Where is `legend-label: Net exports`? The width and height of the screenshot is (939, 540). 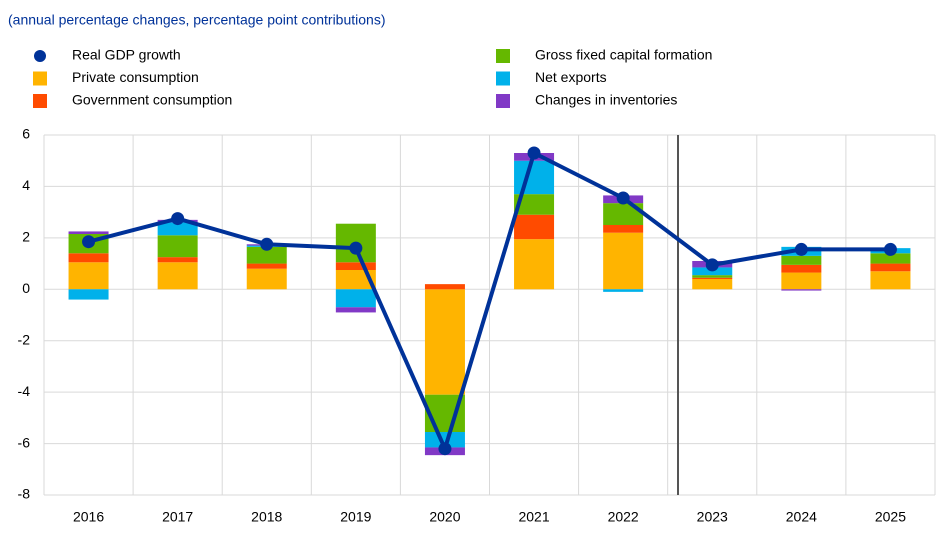 legend-label: Net exports is located at coordinates (571, 77).